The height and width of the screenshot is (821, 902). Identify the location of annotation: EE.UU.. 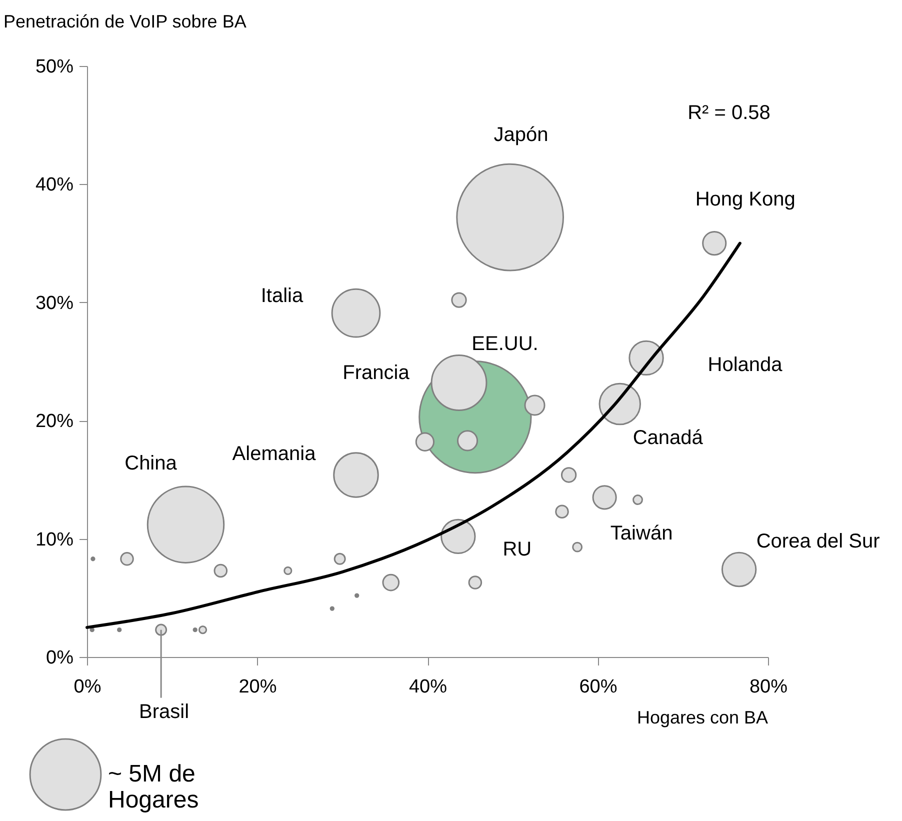
(505, 344).